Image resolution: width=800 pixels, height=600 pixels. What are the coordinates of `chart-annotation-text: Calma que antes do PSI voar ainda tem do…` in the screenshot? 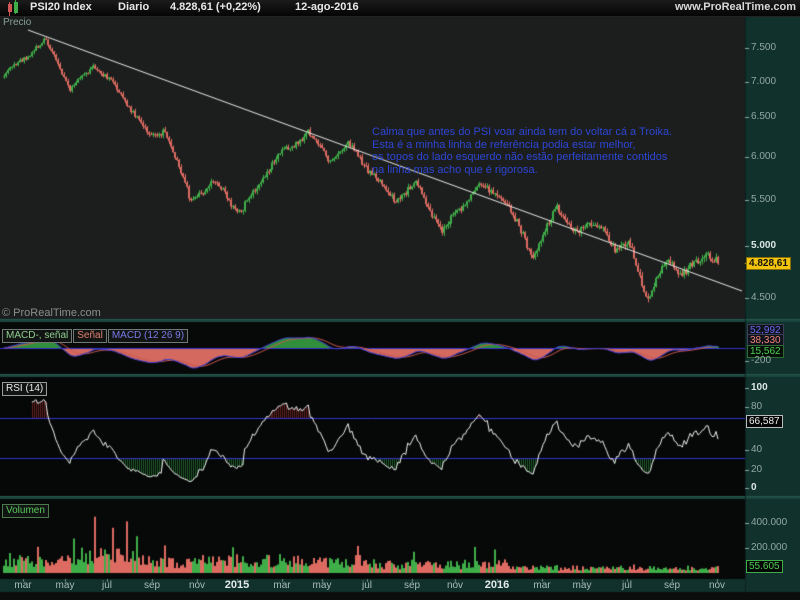 It's located at (522, 151).